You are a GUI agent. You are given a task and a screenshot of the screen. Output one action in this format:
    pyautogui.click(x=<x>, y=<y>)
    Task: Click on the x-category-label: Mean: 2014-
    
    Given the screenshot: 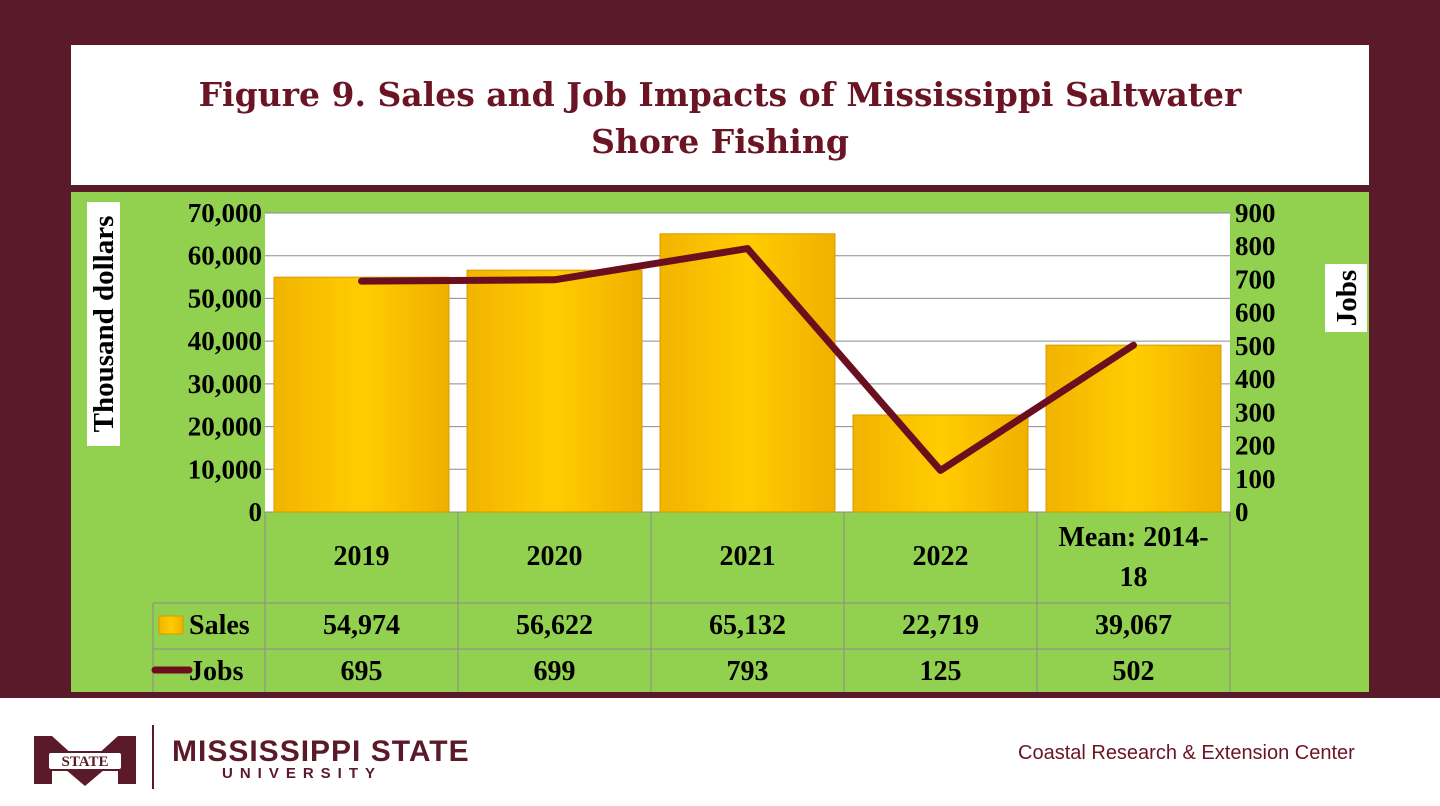 What is the action you would take?
    pyautogui.click(x=1133, y=537)
    